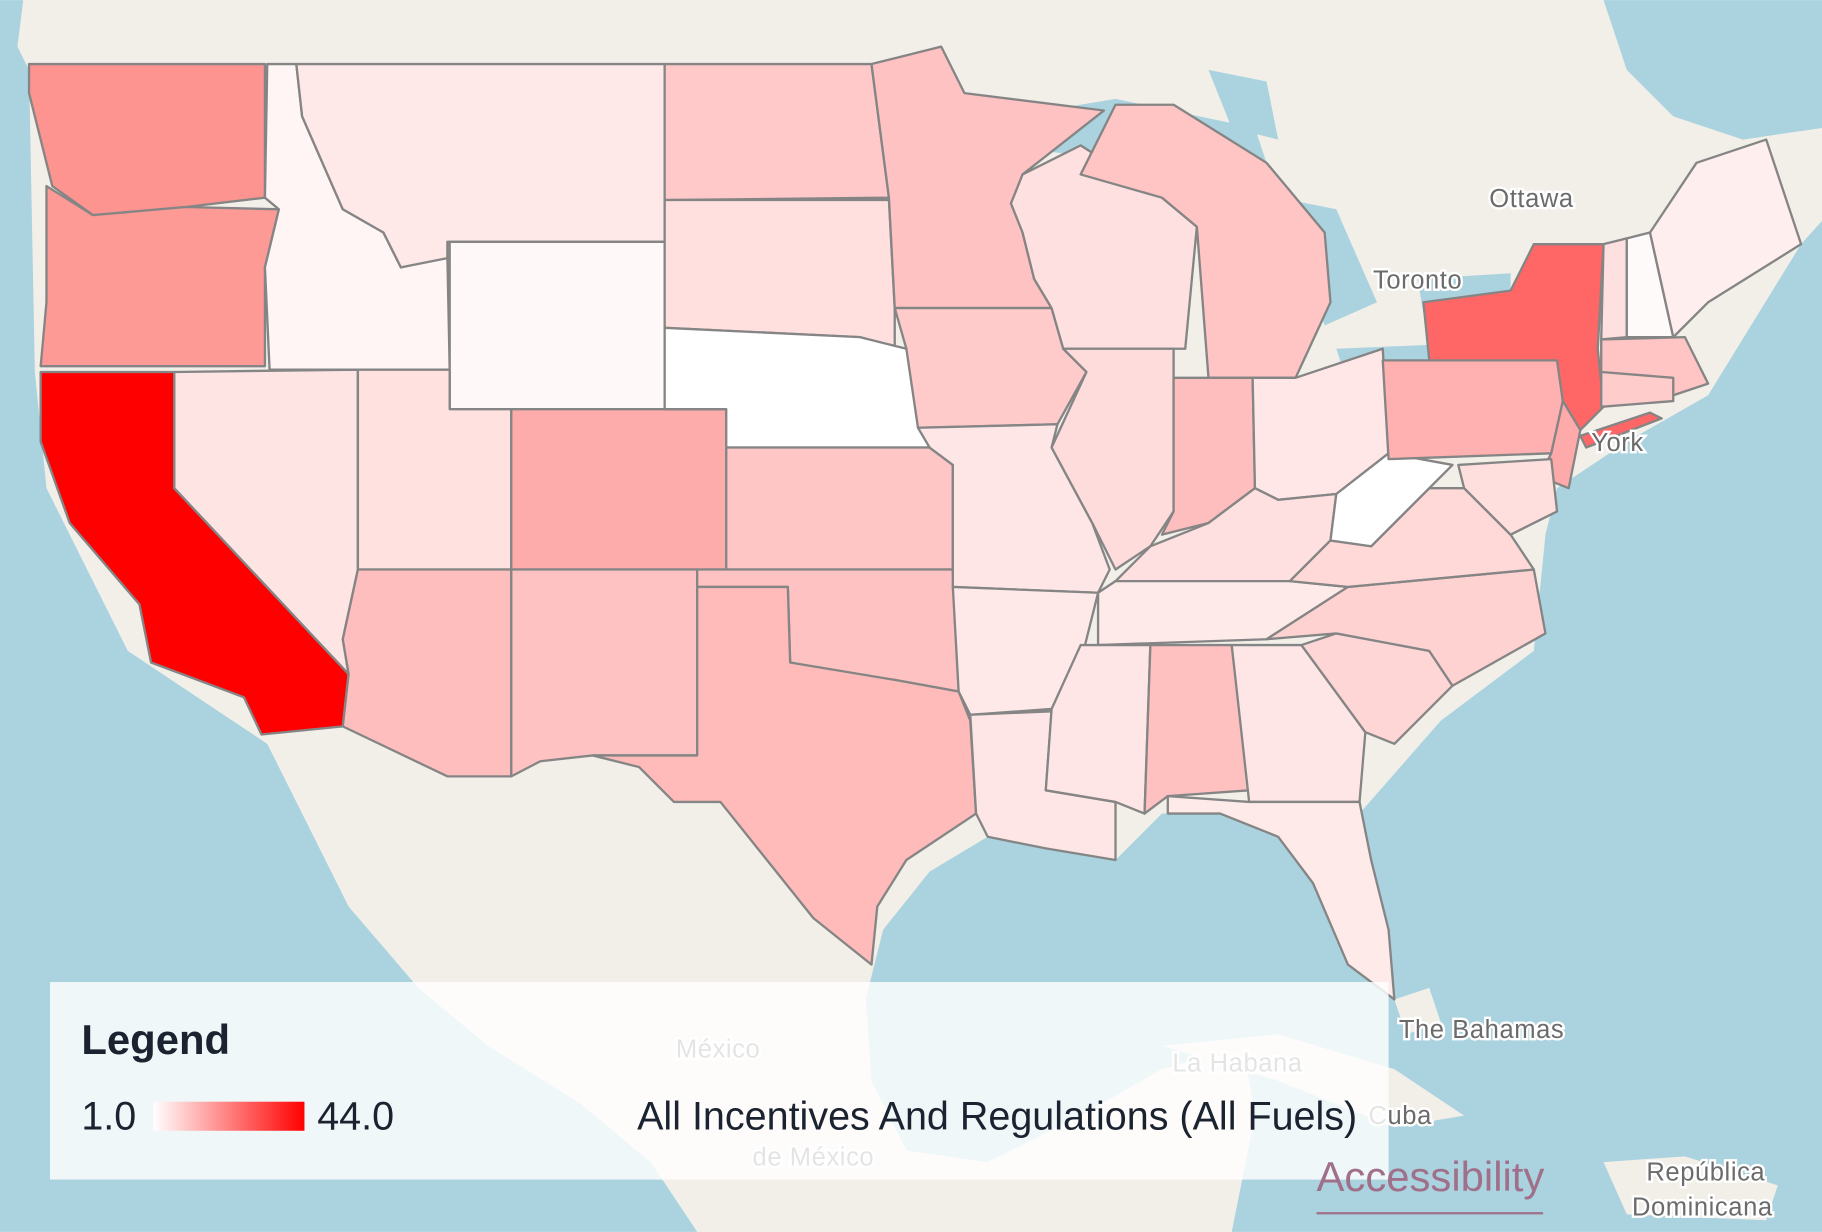 The image size is (1822, 1232). I want to click on map-label: Dominicana, so click(1702, 1208).